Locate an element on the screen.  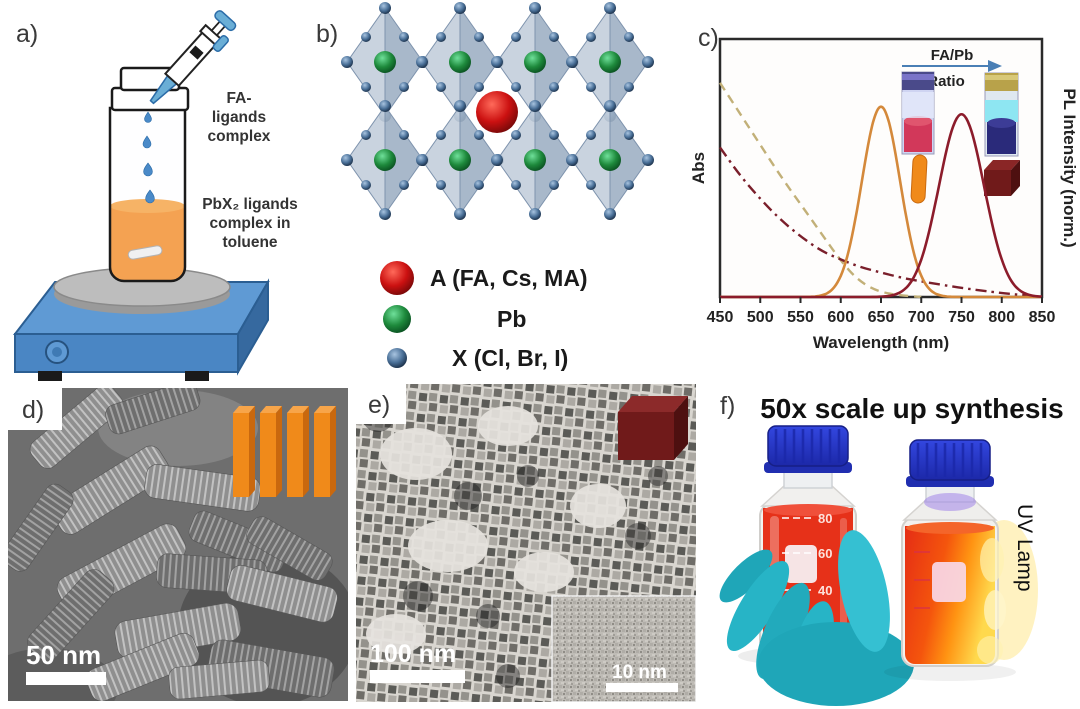
scaleup-photo-illustration: f) 50x scale up synthesis 80 60 is located at coordinates (891, 549).